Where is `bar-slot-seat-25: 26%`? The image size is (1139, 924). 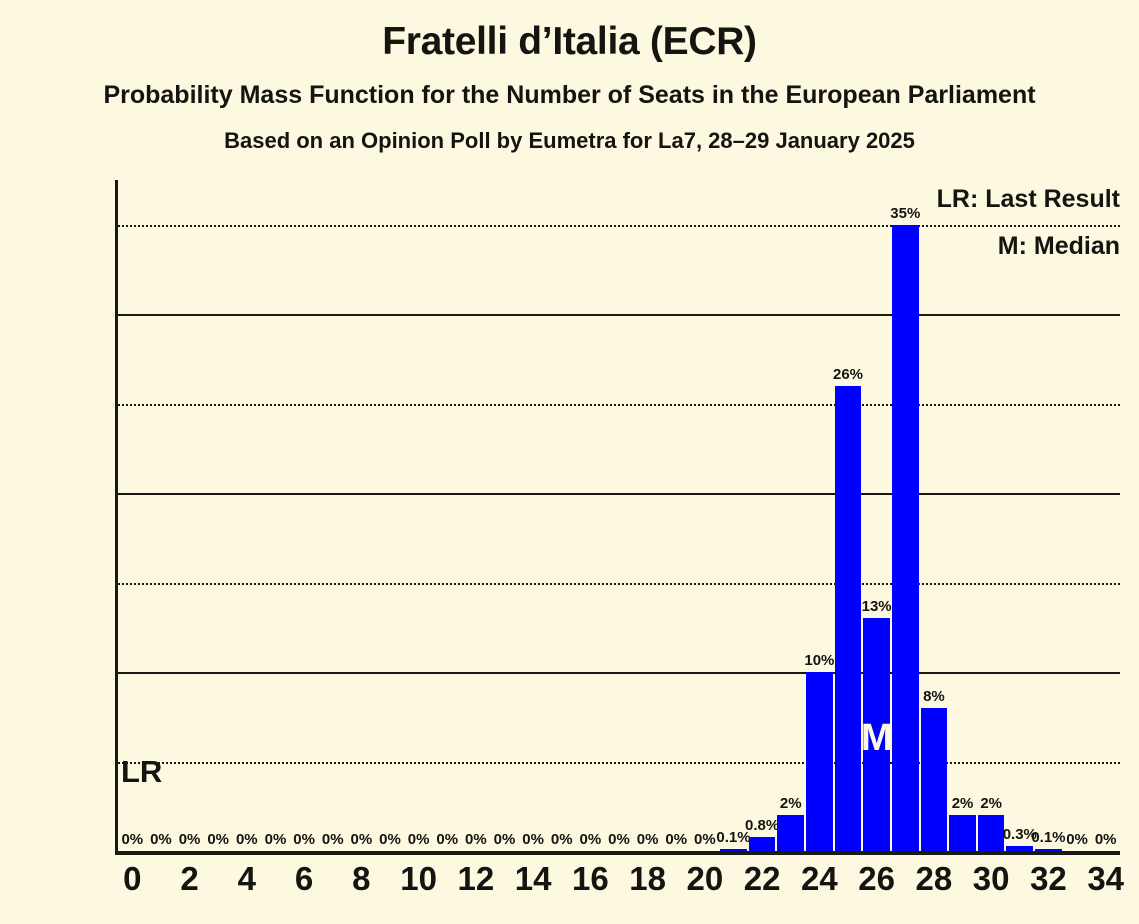 bar-slot-seat-25: 26% is located at coordinates (848, 515).